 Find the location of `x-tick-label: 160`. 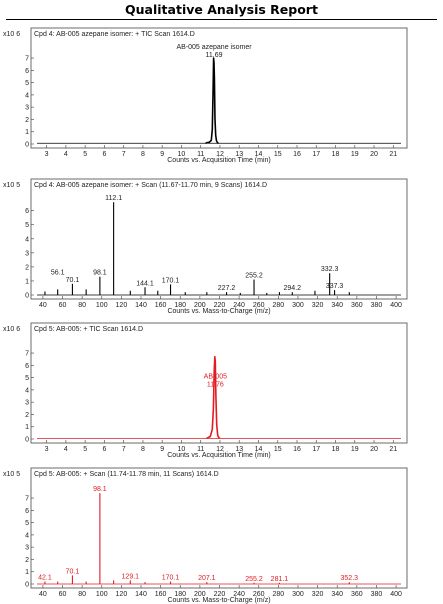

x-tick-label: 160 is located at coordinates (161, 305).